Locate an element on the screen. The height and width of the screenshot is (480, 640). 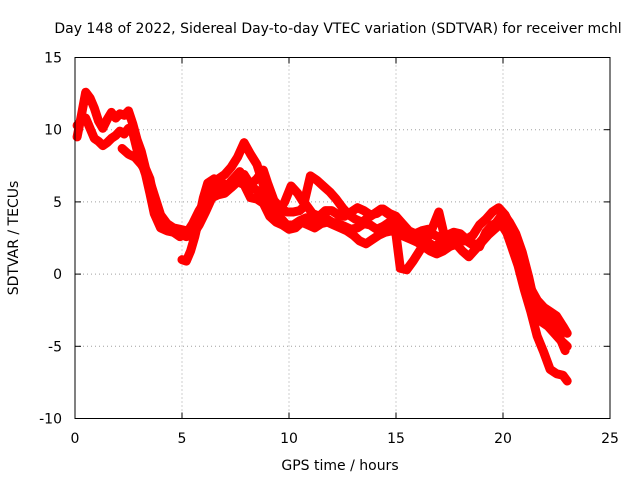
x-tick-label: 5 is located at coordinates (182, 439).